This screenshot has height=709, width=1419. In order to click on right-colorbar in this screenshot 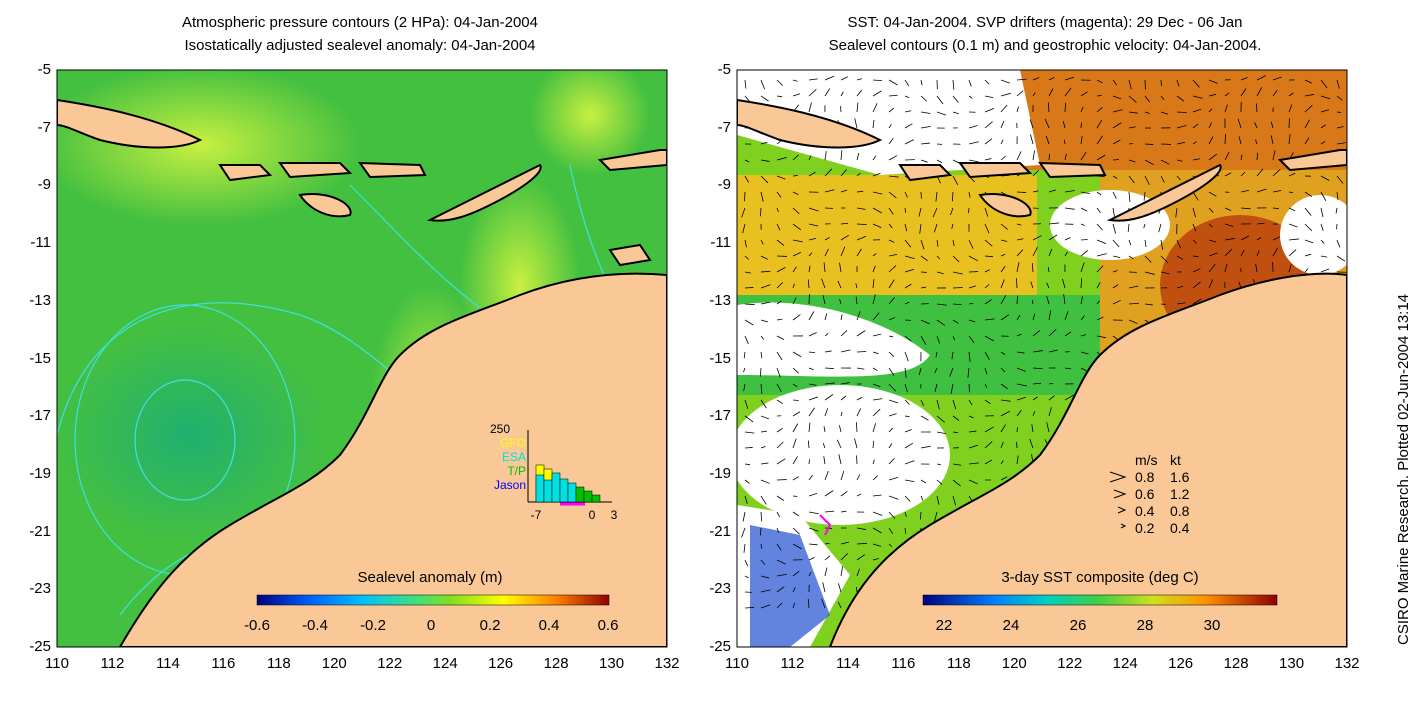, I will do `click(1100, 600)`.